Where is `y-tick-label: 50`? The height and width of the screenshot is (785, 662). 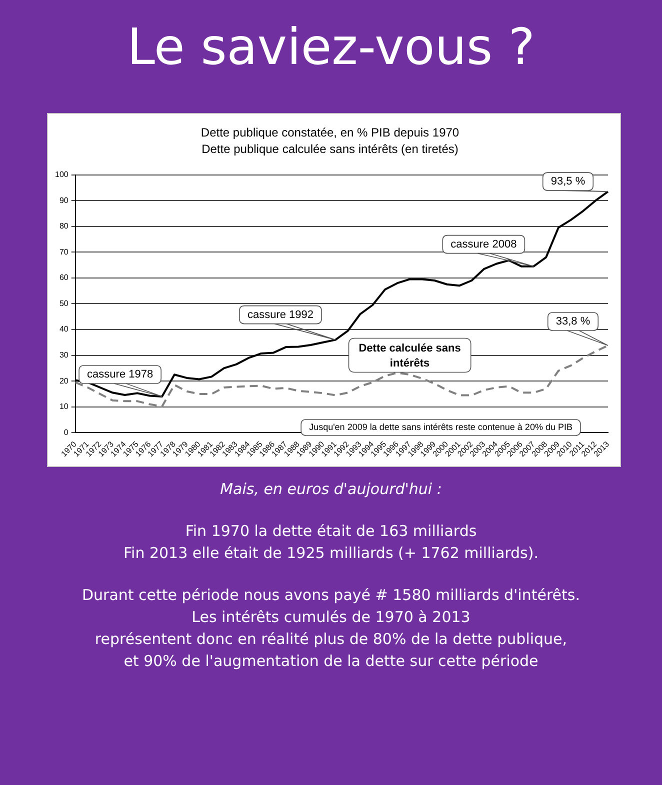 y-tick-label: 50 is located at coordinates (64, 303).